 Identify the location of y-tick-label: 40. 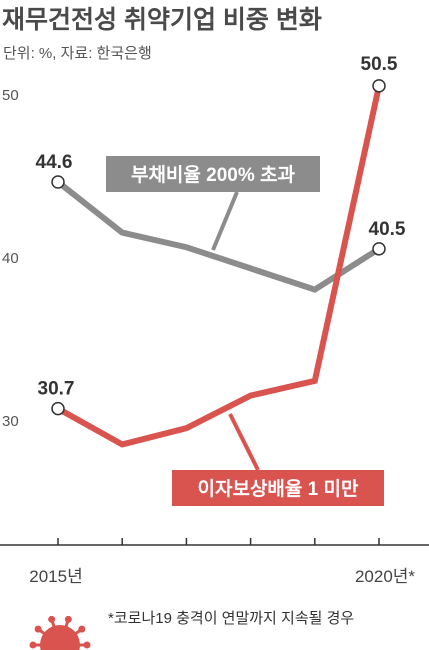
(10, 258).